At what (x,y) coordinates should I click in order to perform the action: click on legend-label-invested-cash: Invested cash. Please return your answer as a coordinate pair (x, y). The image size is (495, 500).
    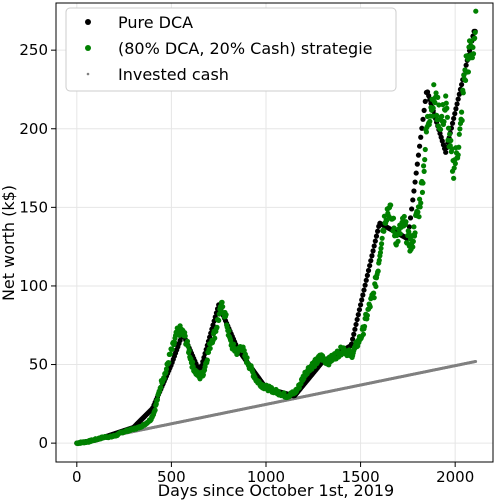
    Looking at the image, I should click on (173, 74).